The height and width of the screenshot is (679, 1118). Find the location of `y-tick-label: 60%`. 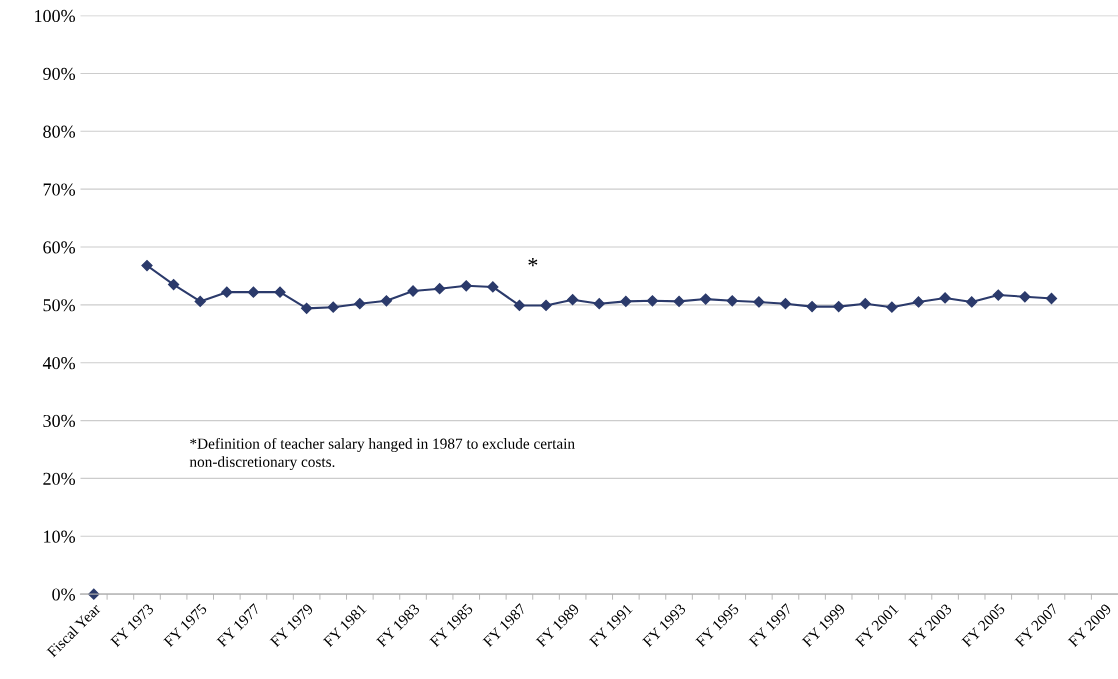

y-tick-label: 60% is located at coordinates (59, 247).